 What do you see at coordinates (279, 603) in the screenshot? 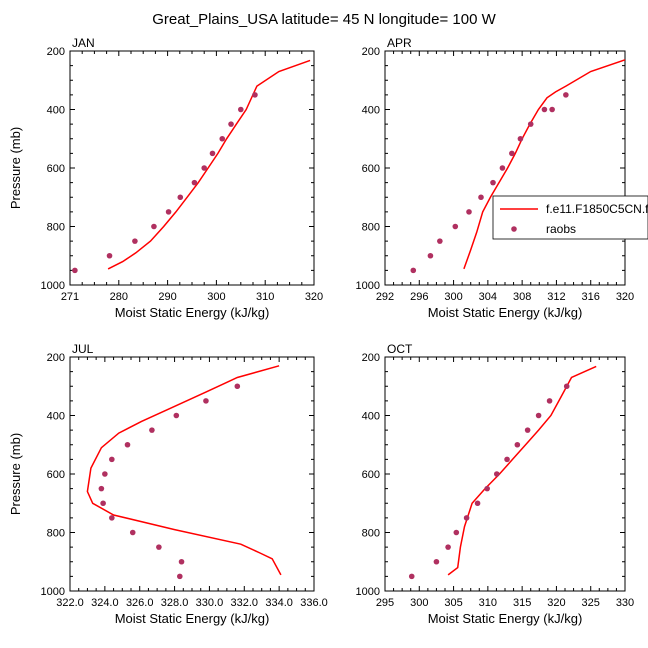
I see `x-tick-label: 334.0` at bounding box center [279, 603].